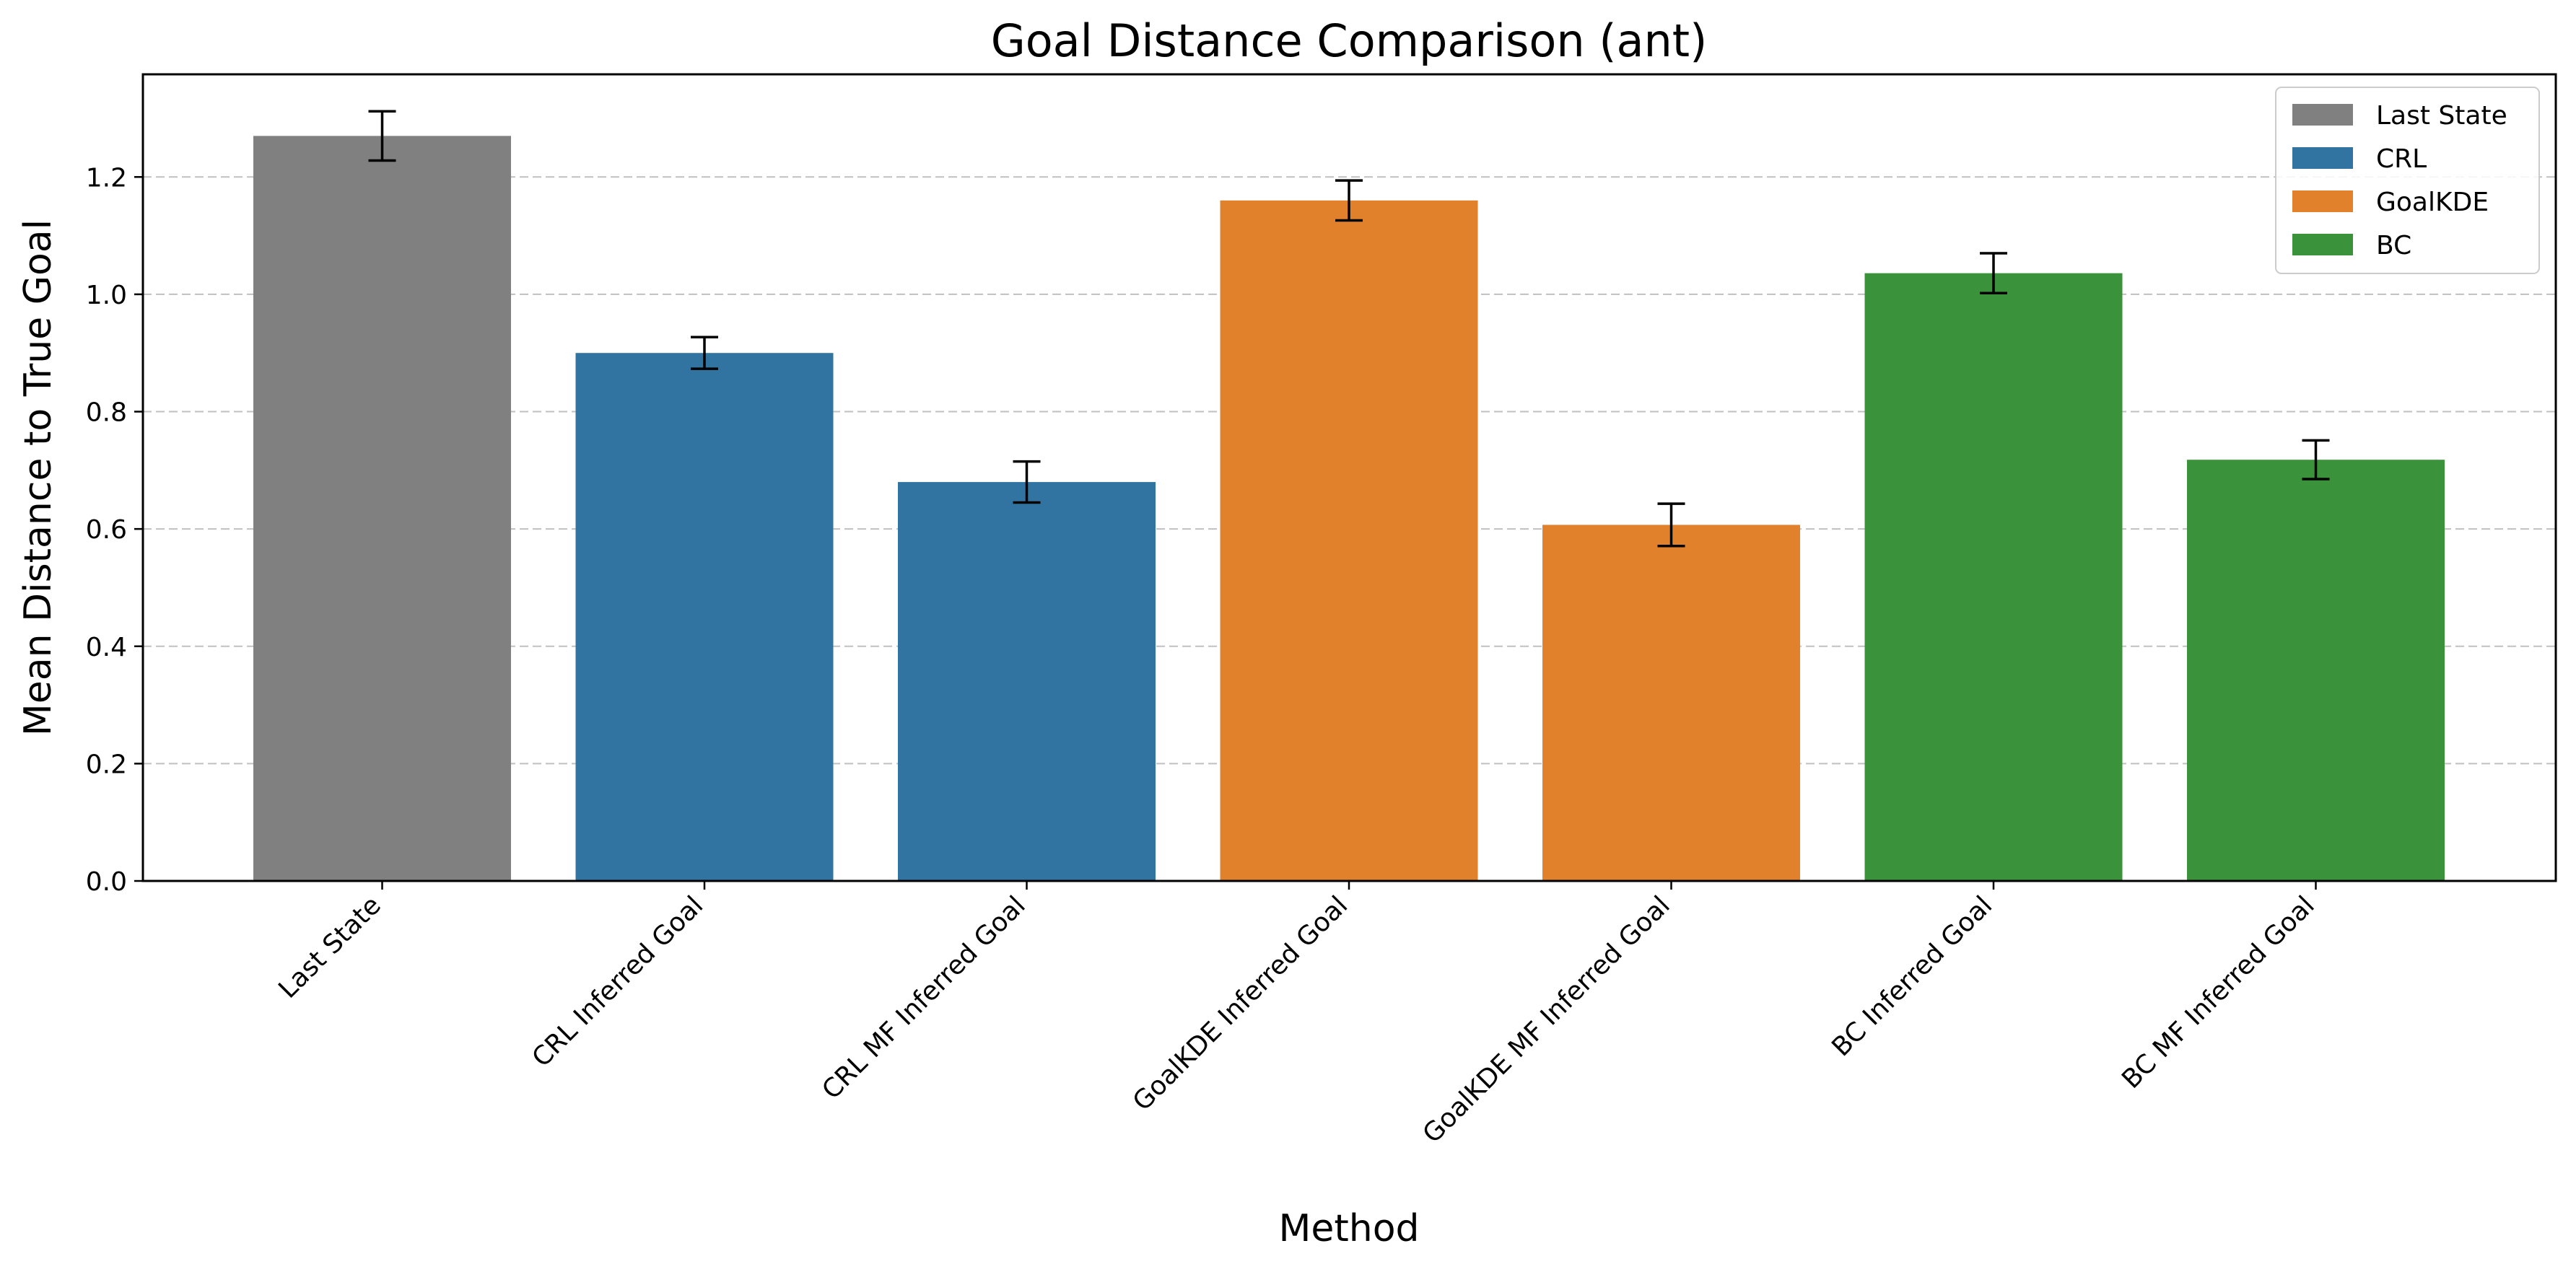 This screenshot has height=1272, width=2576. I want to click on y-tick-label: 0.8, so click(106, 413).